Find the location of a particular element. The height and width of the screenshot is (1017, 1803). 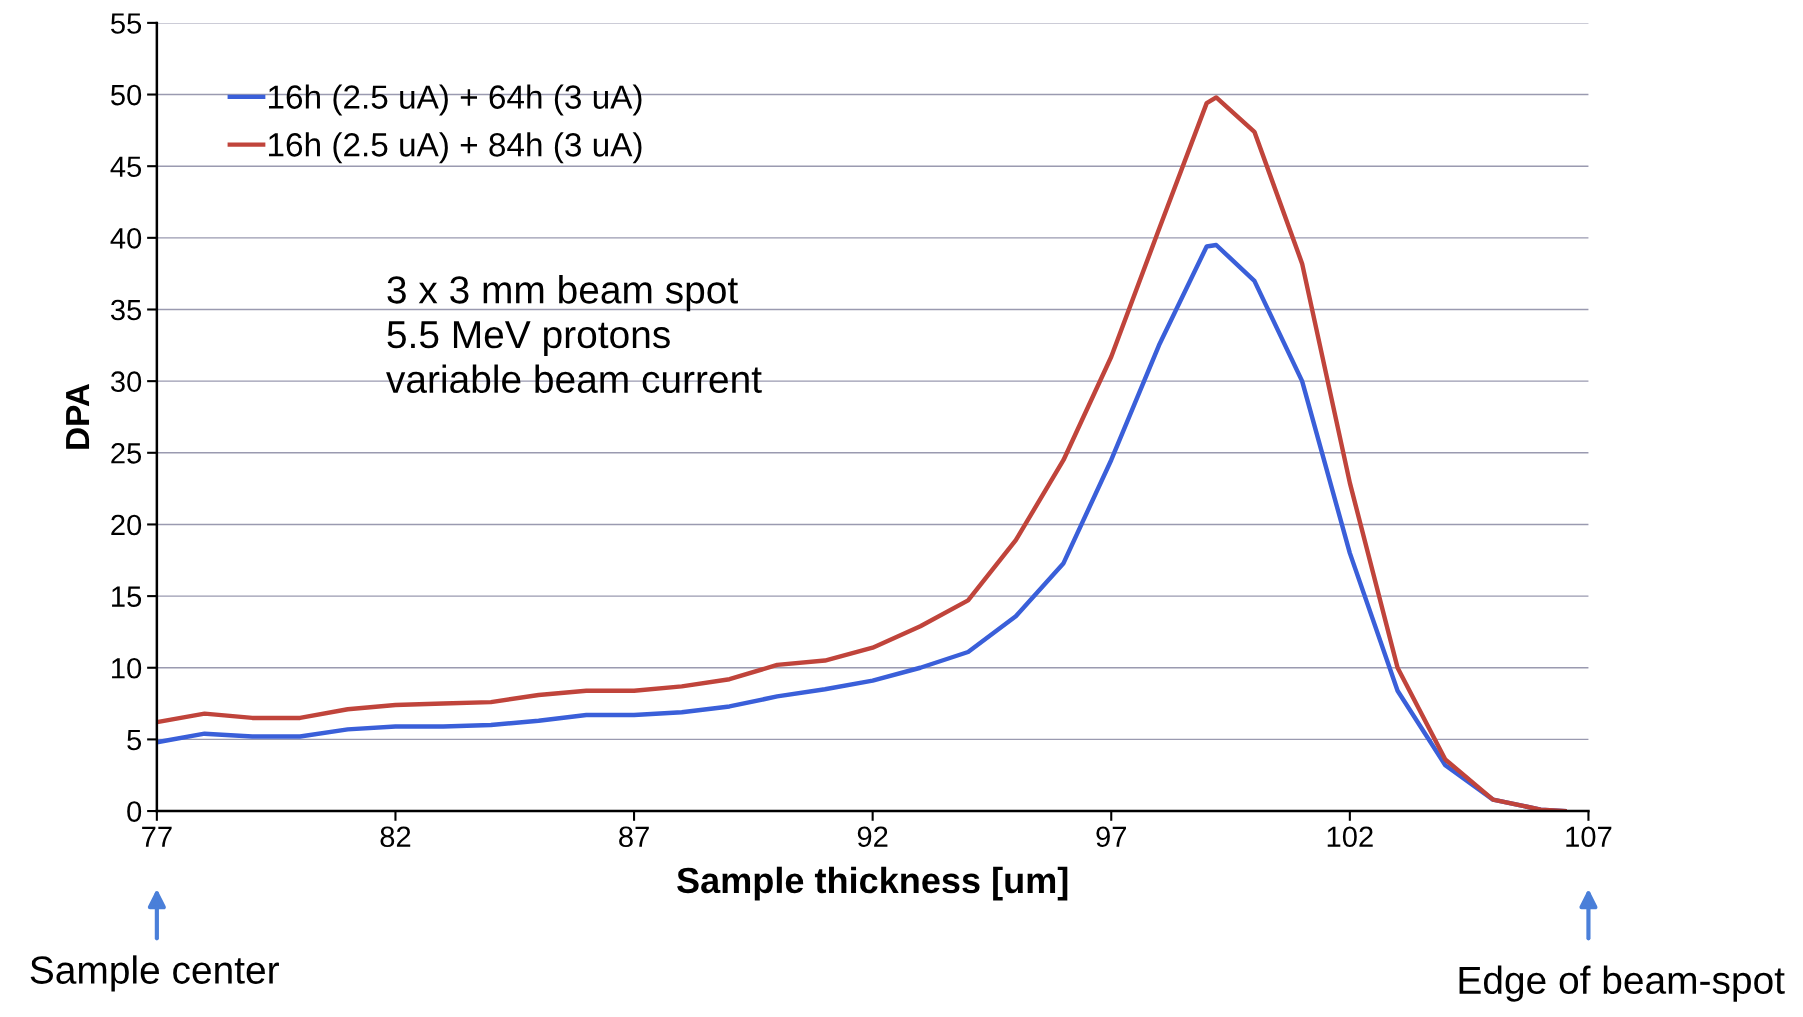

x-tick-label: 77 is located at coordinates (157, 836).